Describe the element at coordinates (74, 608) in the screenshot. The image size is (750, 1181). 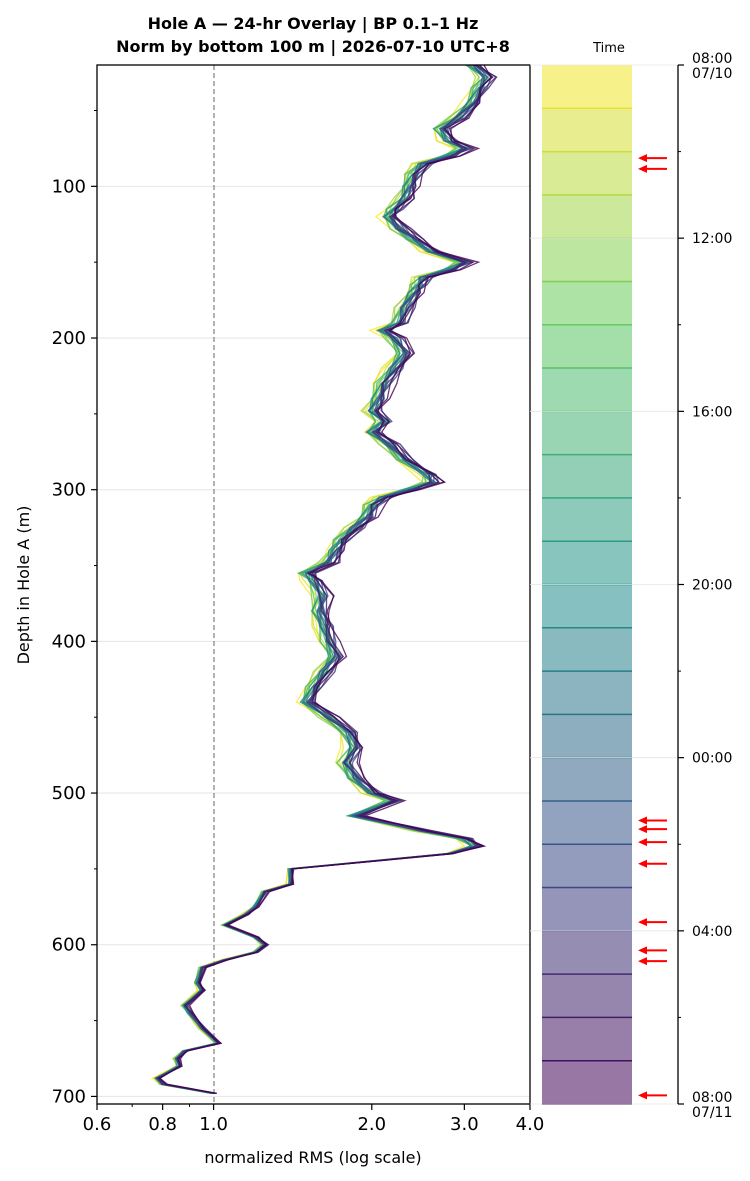
I see `y-axis-ticks: 100 200 300 400 500 600 700` at that location.